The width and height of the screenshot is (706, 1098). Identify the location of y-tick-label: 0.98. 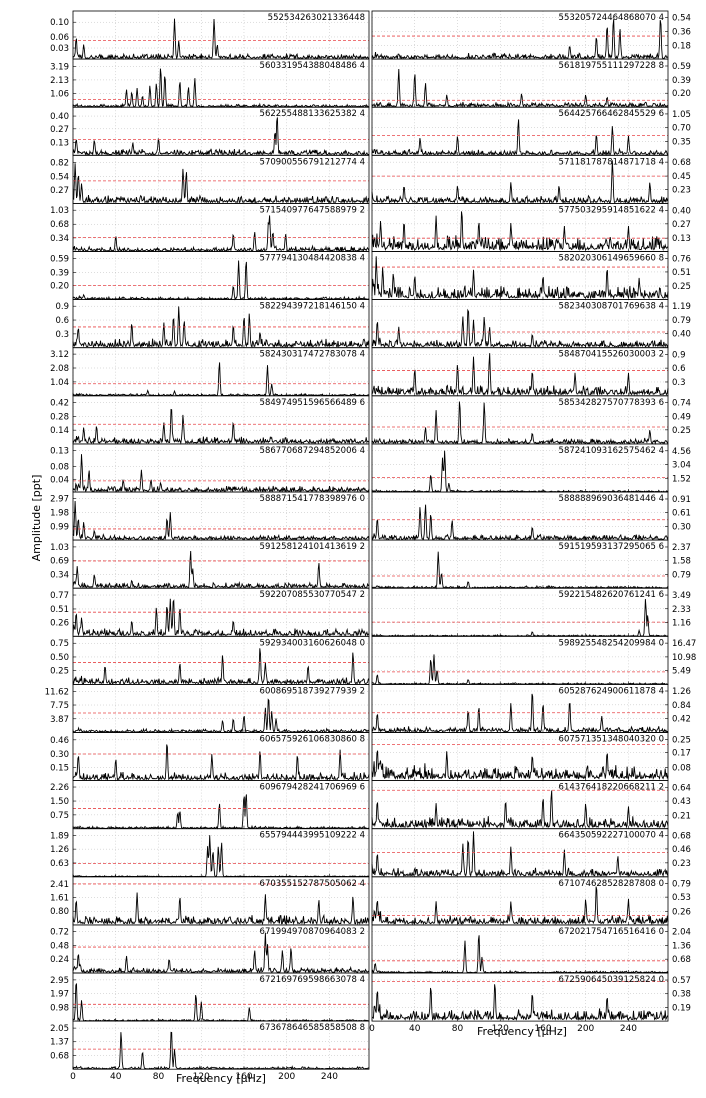
(59, 1008).